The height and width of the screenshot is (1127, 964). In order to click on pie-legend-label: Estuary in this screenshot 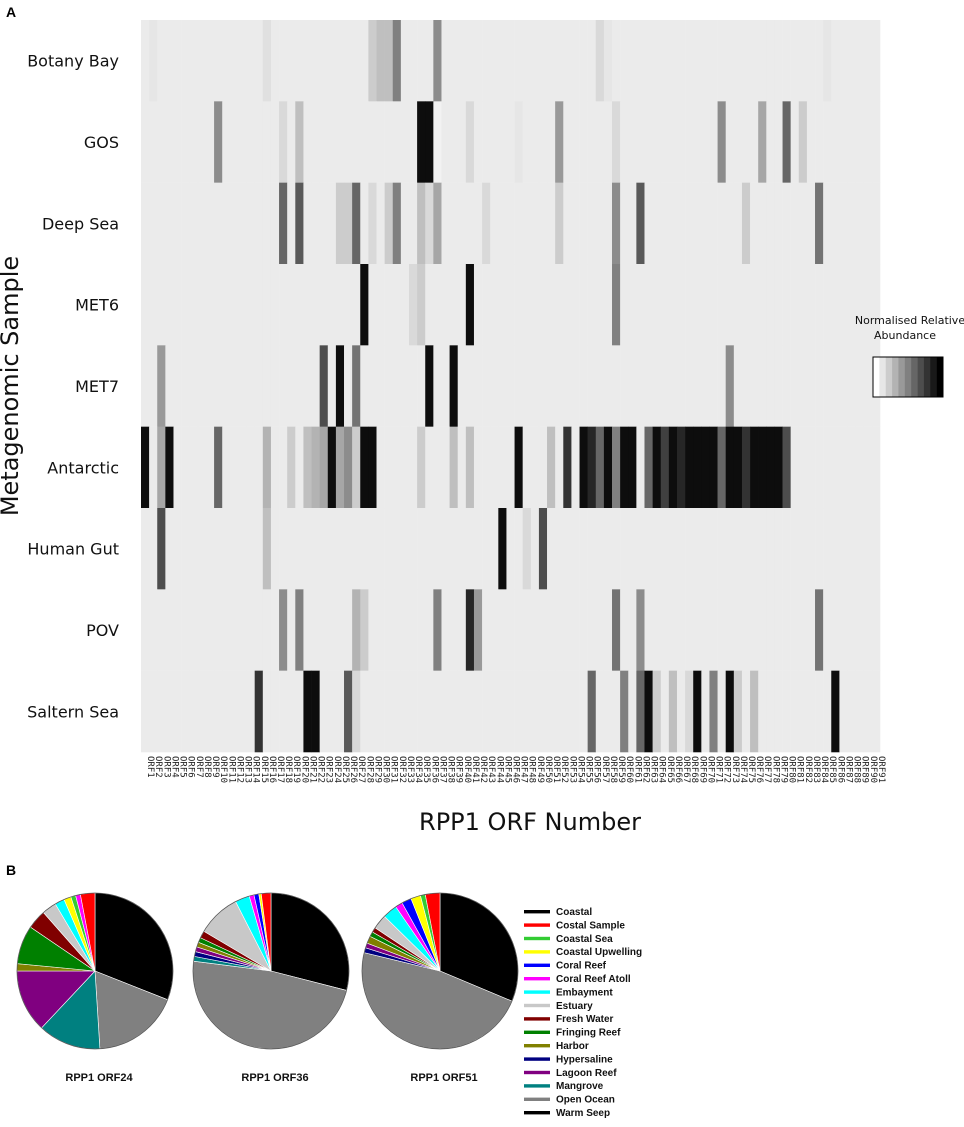, I will do `click(574, 1006)`.